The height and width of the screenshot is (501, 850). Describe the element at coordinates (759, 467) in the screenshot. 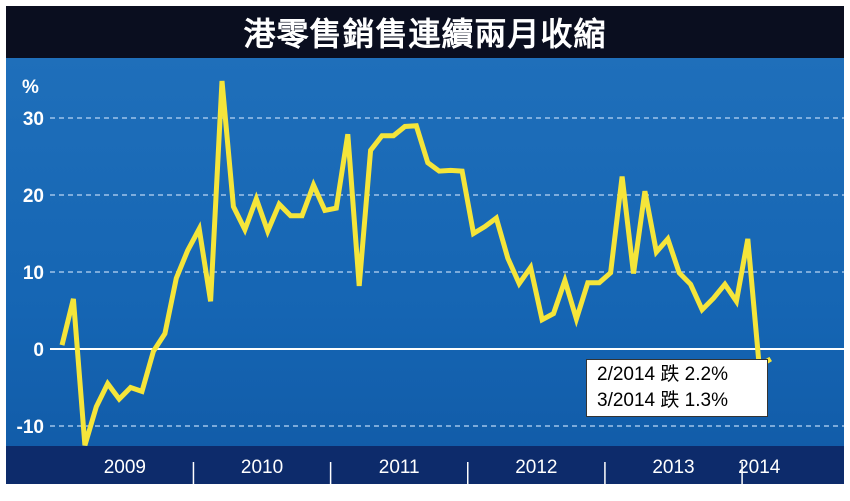

I see `x-tick-label: 2014` at that location.